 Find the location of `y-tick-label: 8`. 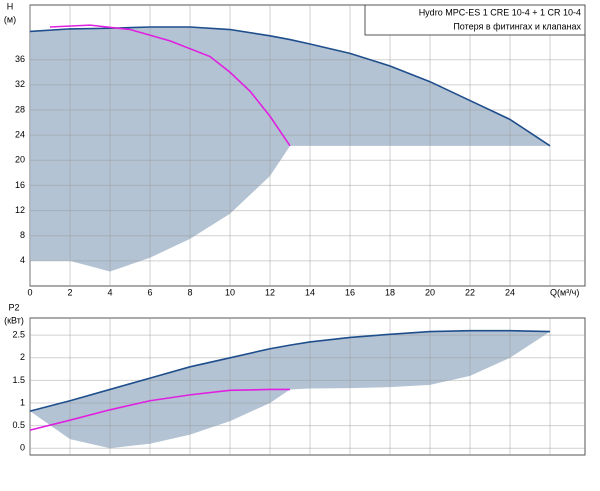

y-tick-label: 8 is located at coordinates (22, 235).